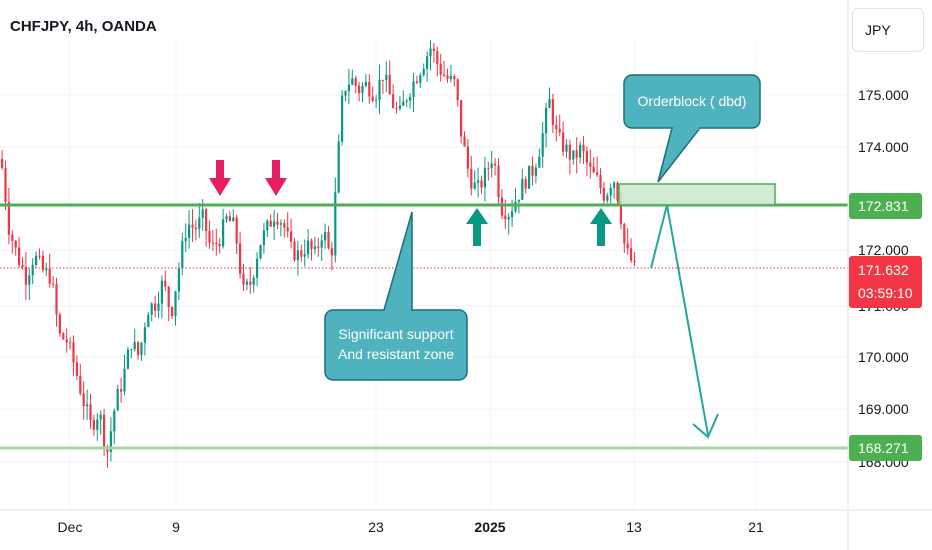 This screenshot has width=932, height=550. Describe the element at coordinates (398, 310) in the screenshot. I see `support-callout-join` at that location.